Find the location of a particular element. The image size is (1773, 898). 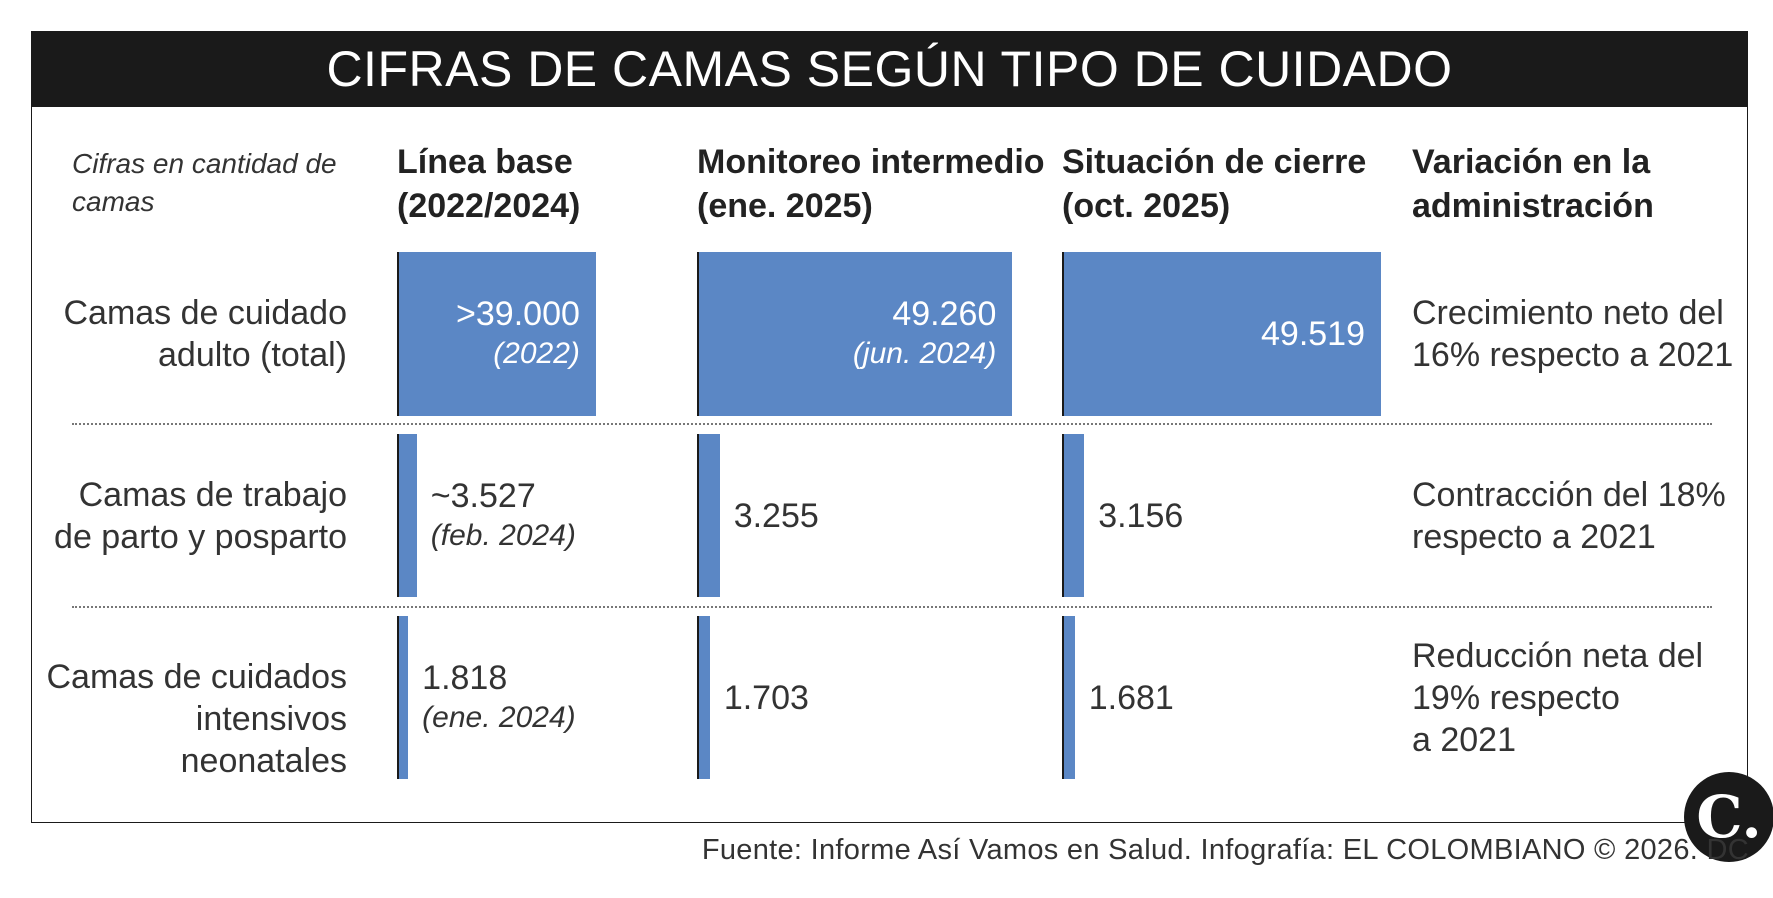

value-text: 1.703 is located at coordinates (766, 697).